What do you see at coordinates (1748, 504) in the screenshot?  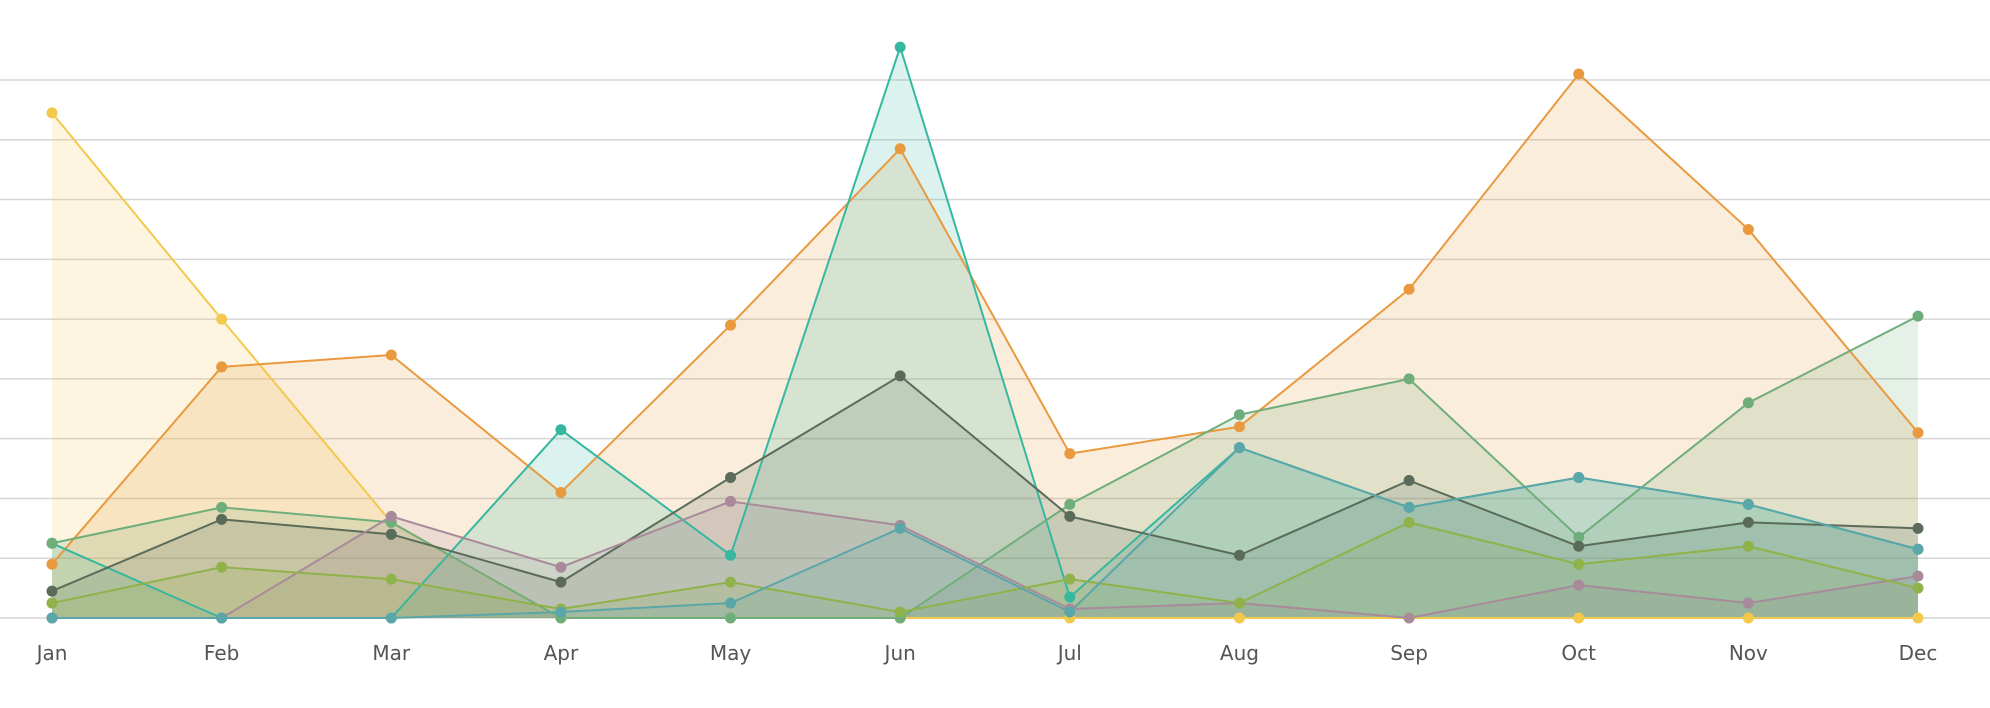 I see `data-point-s8-nov` at bounding box center [1748, 504].